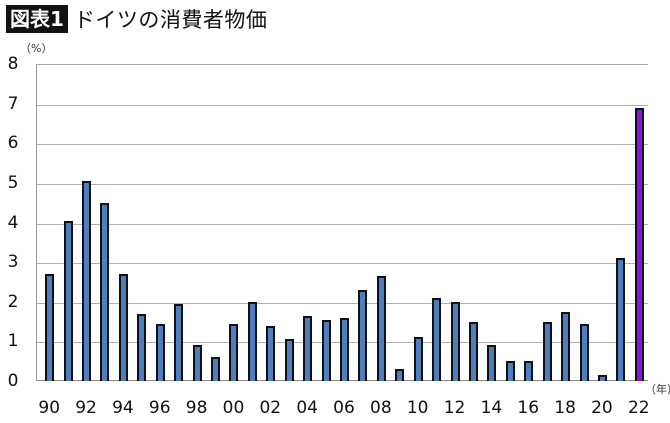 This screenshot has height=423, width=670. Describe the element at coordinates (87, 280) in the screenshot. I see `bar-1992` at that location.